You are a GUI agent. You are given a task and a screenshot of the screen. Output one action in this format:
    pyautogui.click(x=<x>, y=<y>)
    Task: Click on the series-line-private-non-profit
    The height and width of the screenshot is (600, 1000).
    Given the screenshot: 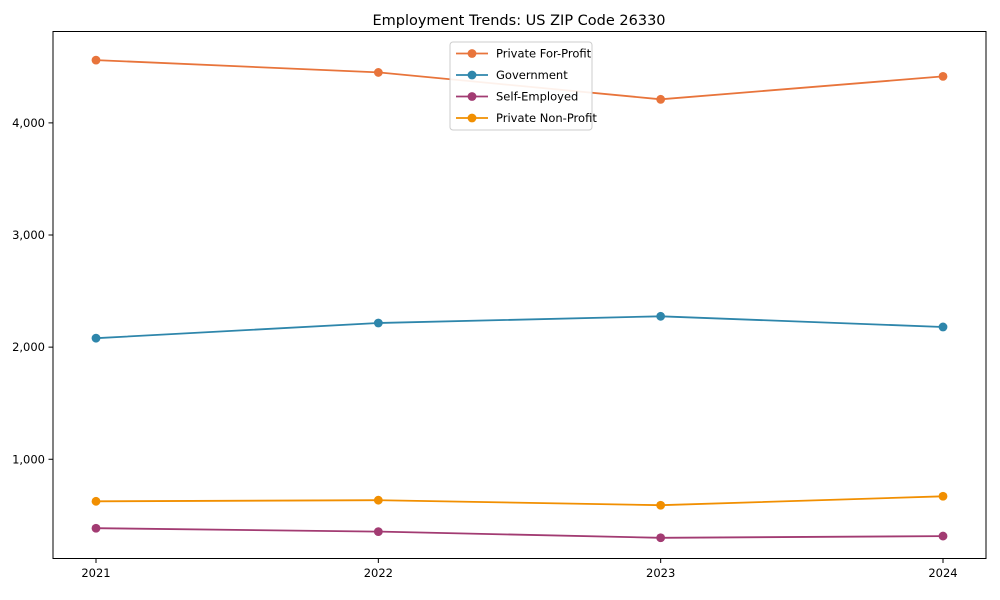 What is the action you would take?
    pyautogui.click(x=519, y=501)
    